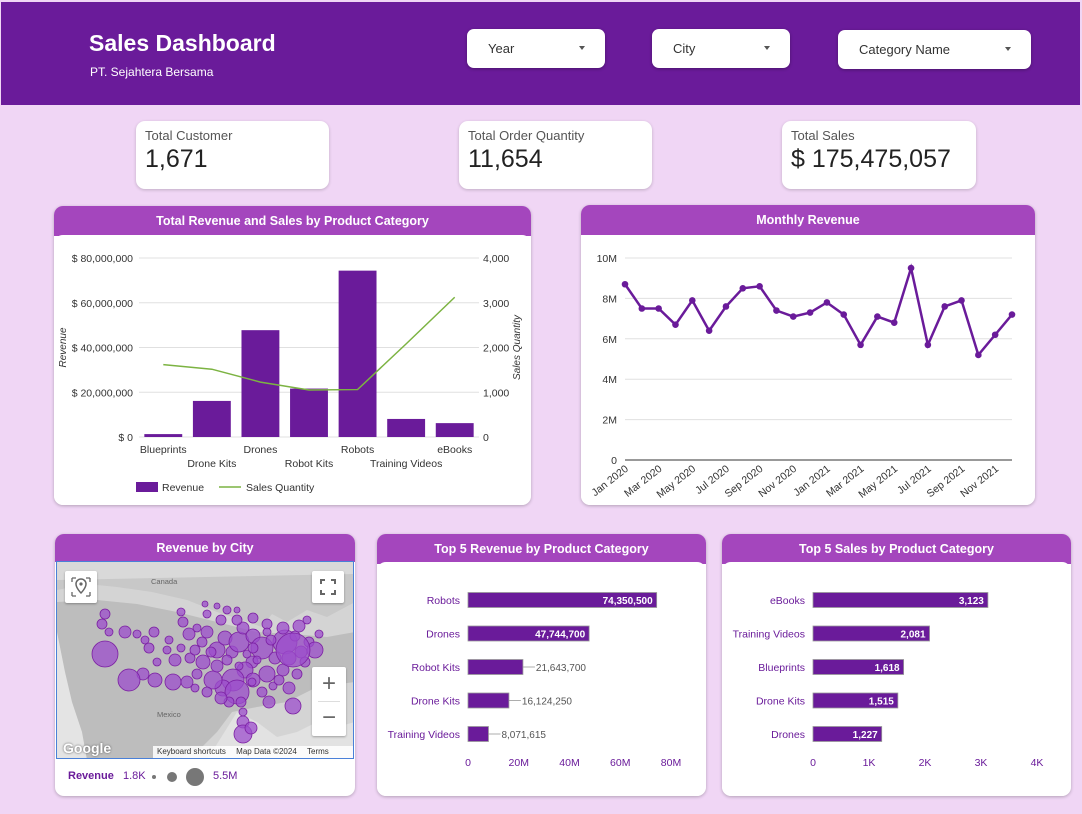  I want to click on zoom-in-button: +, so click(328, 683).